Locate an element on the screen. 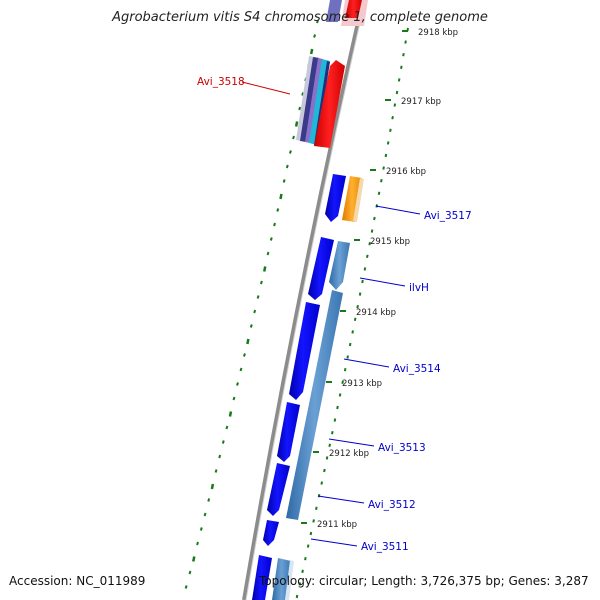 Image resolution: width=600 pixels, height=600 pixels. gene-feature-bottom-reverse-light is located at coordinates (289, 580).